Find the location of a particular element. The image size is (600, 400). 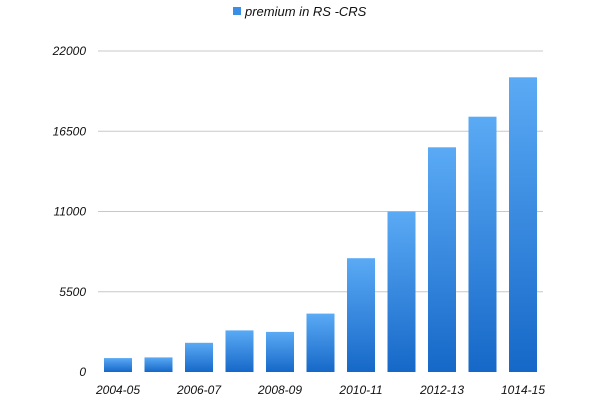

y-axis-labels: 0 5500 11000 16500 22000 is located at coordinates (69, 211).